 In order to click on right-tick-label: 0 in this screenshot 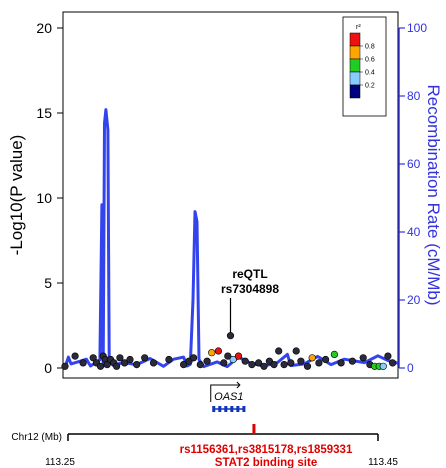, I will do `click(410, 368)`.